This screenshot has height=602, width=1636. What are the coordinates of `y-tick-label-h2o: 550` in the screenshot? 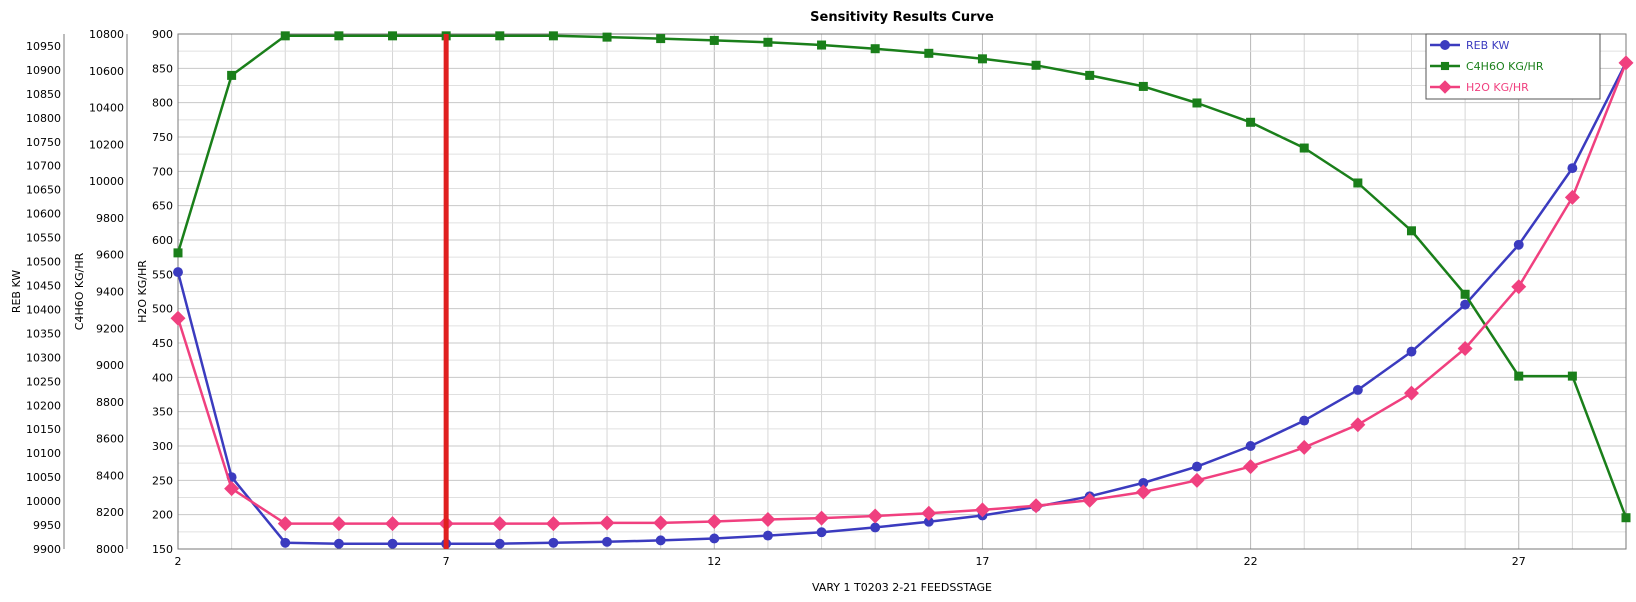 It's located at (162, 274).